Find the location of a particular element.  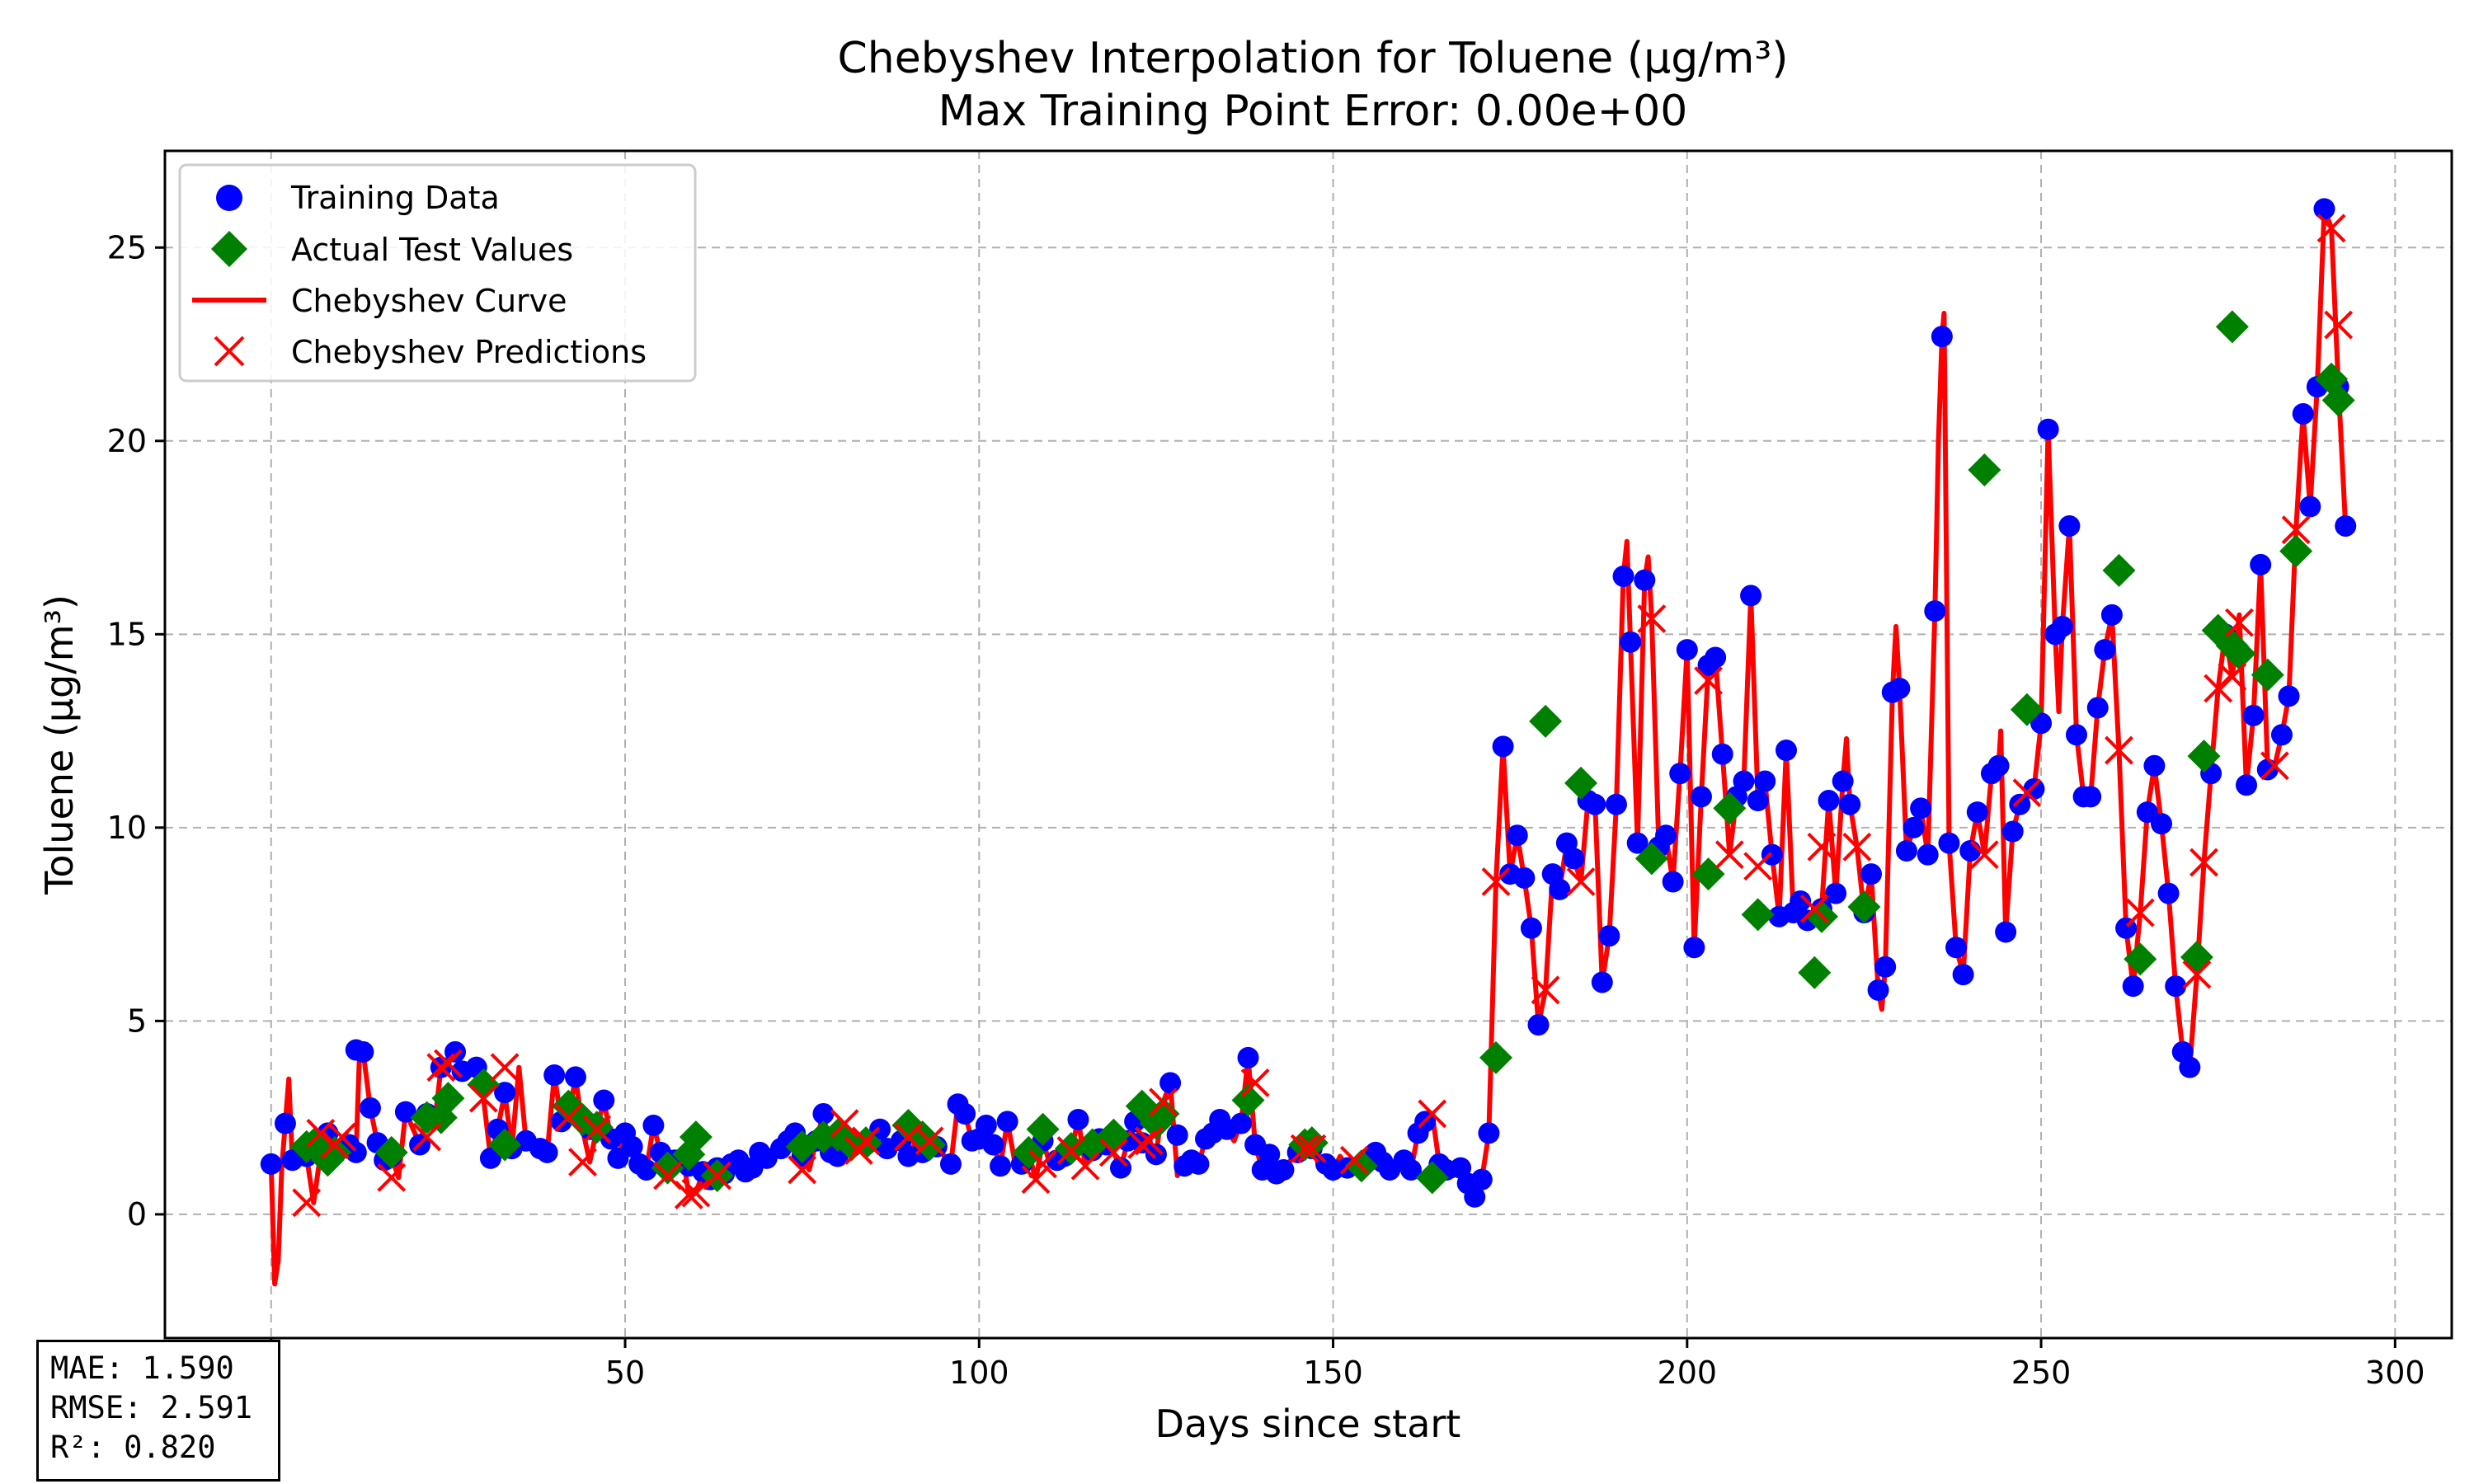

y-axis-ticks: 0 5 10 15 20 25 is located at coordinates (136, 731).